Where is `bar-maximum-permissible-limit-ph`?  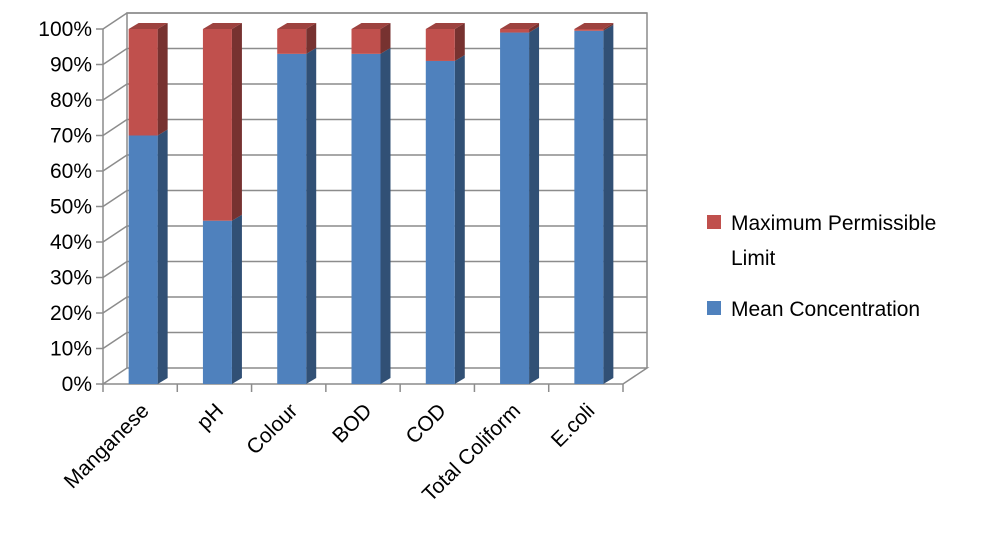
bar-maximum-permissible-limit-ph is located at coordinates (222, 122).